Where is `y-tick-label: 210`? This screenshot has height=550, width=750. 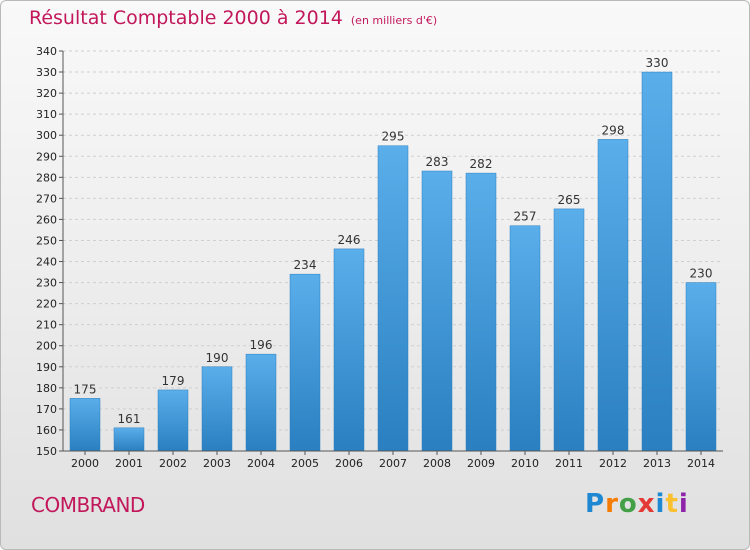
y-tick-label: 210 is located at coordinates (46, 325).